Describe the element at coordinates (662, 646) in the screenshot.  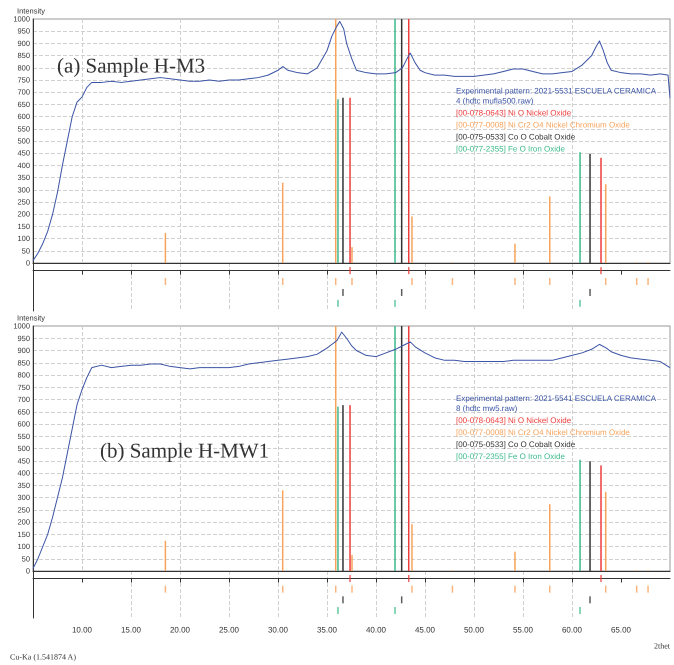
I see `x-axis-title: 2thet` at that location.